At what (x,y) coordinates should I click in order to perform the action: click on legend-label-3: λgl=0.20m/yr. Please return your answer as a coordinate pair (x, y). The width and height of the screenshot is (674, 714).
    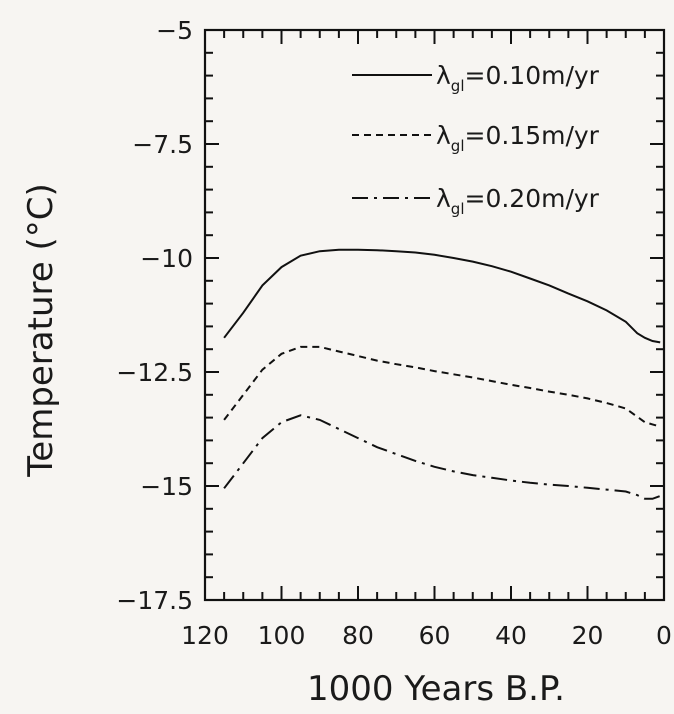
    Looking at the image, I should click on (518, 201).